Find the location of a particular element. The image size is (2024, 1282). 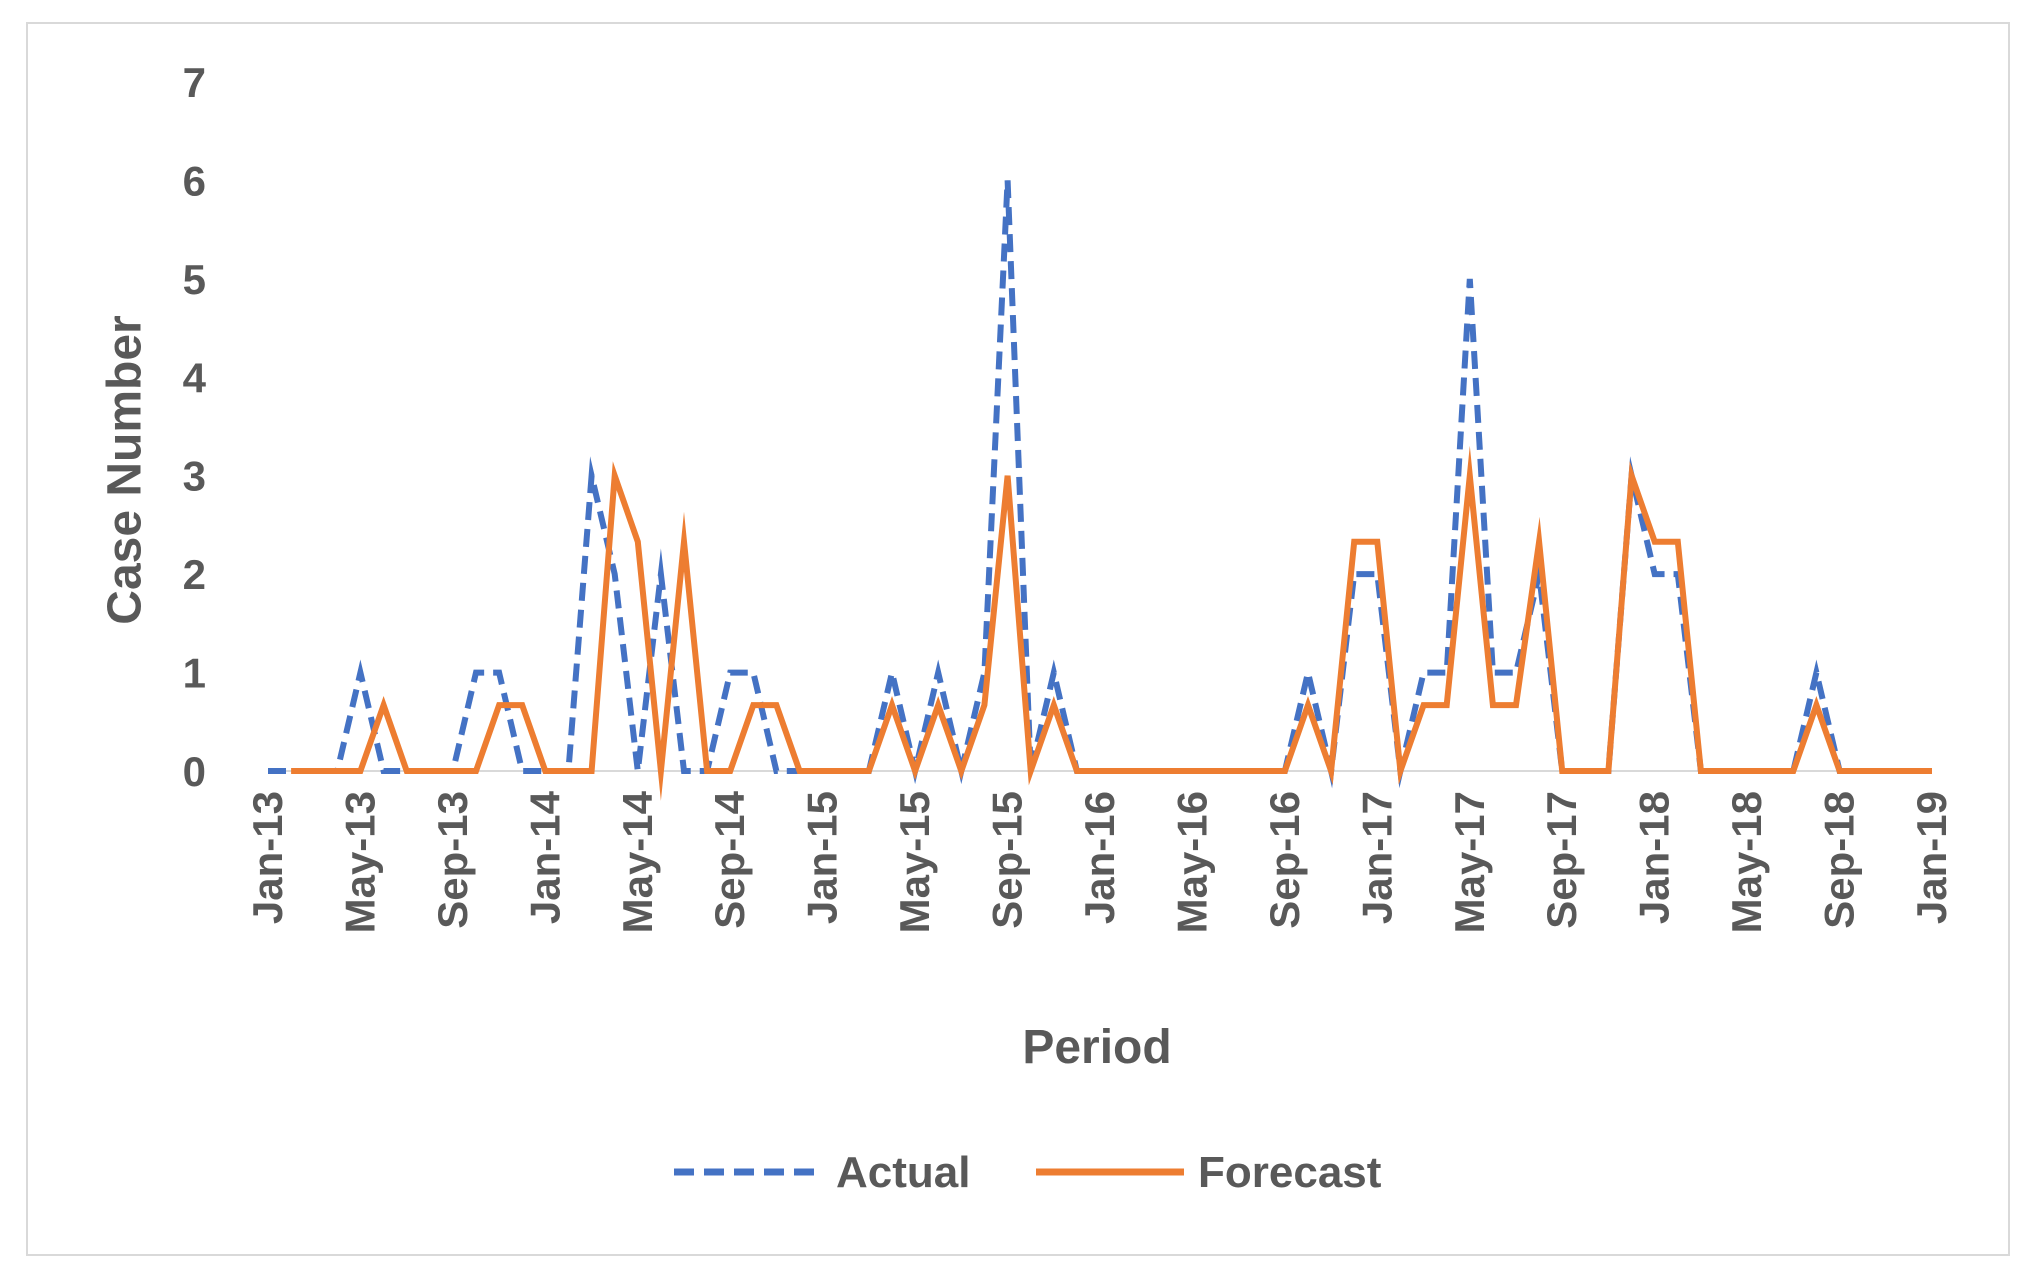

x-tick-label: Jan-14 is located at coordinates (544, 857).